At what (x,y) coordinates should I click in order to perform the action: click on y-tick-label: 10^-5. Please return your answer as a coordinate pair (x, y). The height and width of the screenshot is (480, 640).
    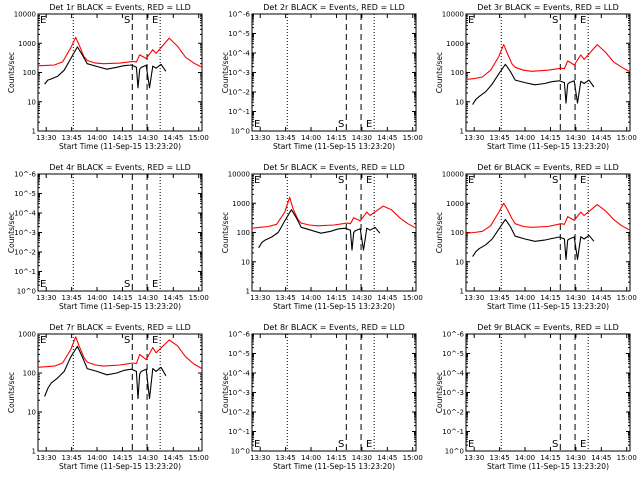
    Looking at the image, I should click on (453, 354).